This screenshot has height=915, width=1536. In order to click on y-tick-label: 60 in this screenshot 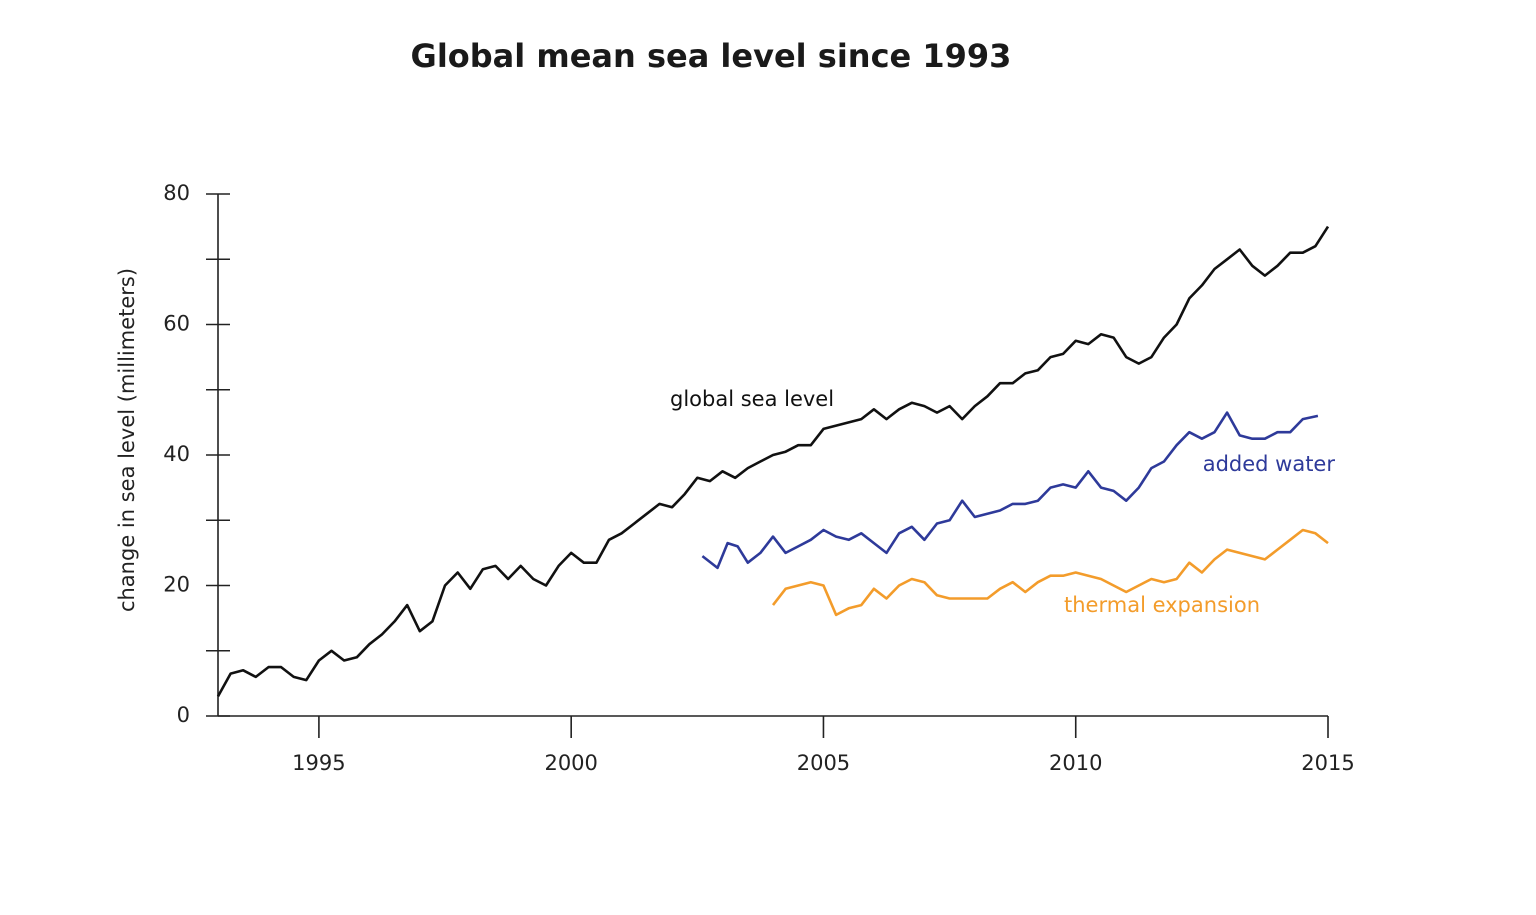, I will do `click(176, 324)`.